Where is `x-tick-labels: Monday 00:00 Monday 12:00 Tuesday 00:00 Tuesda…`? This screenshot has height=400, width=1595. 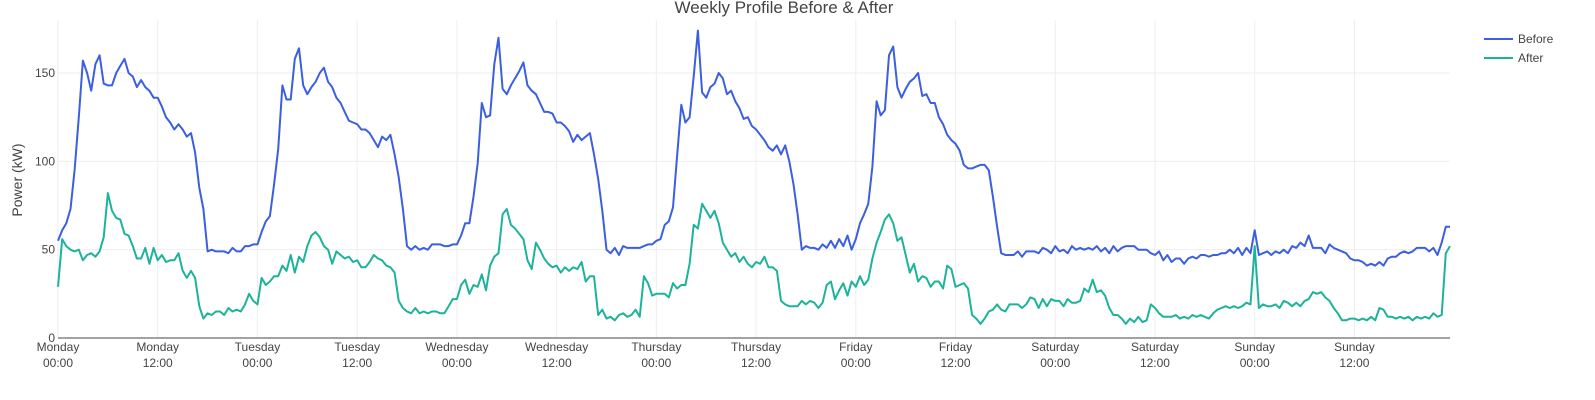 x-tick-labels: Monday 00:00 Monday 12:00 Tuesday 00:00 Tuesda… is located at coordinates (706, 355).